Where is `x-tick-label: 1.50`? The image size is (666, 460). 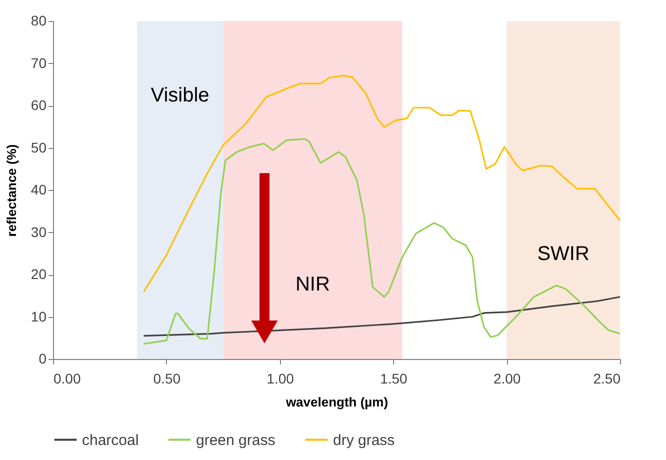
x-tick-label: 1.50 is located at coordinates (394, 378).